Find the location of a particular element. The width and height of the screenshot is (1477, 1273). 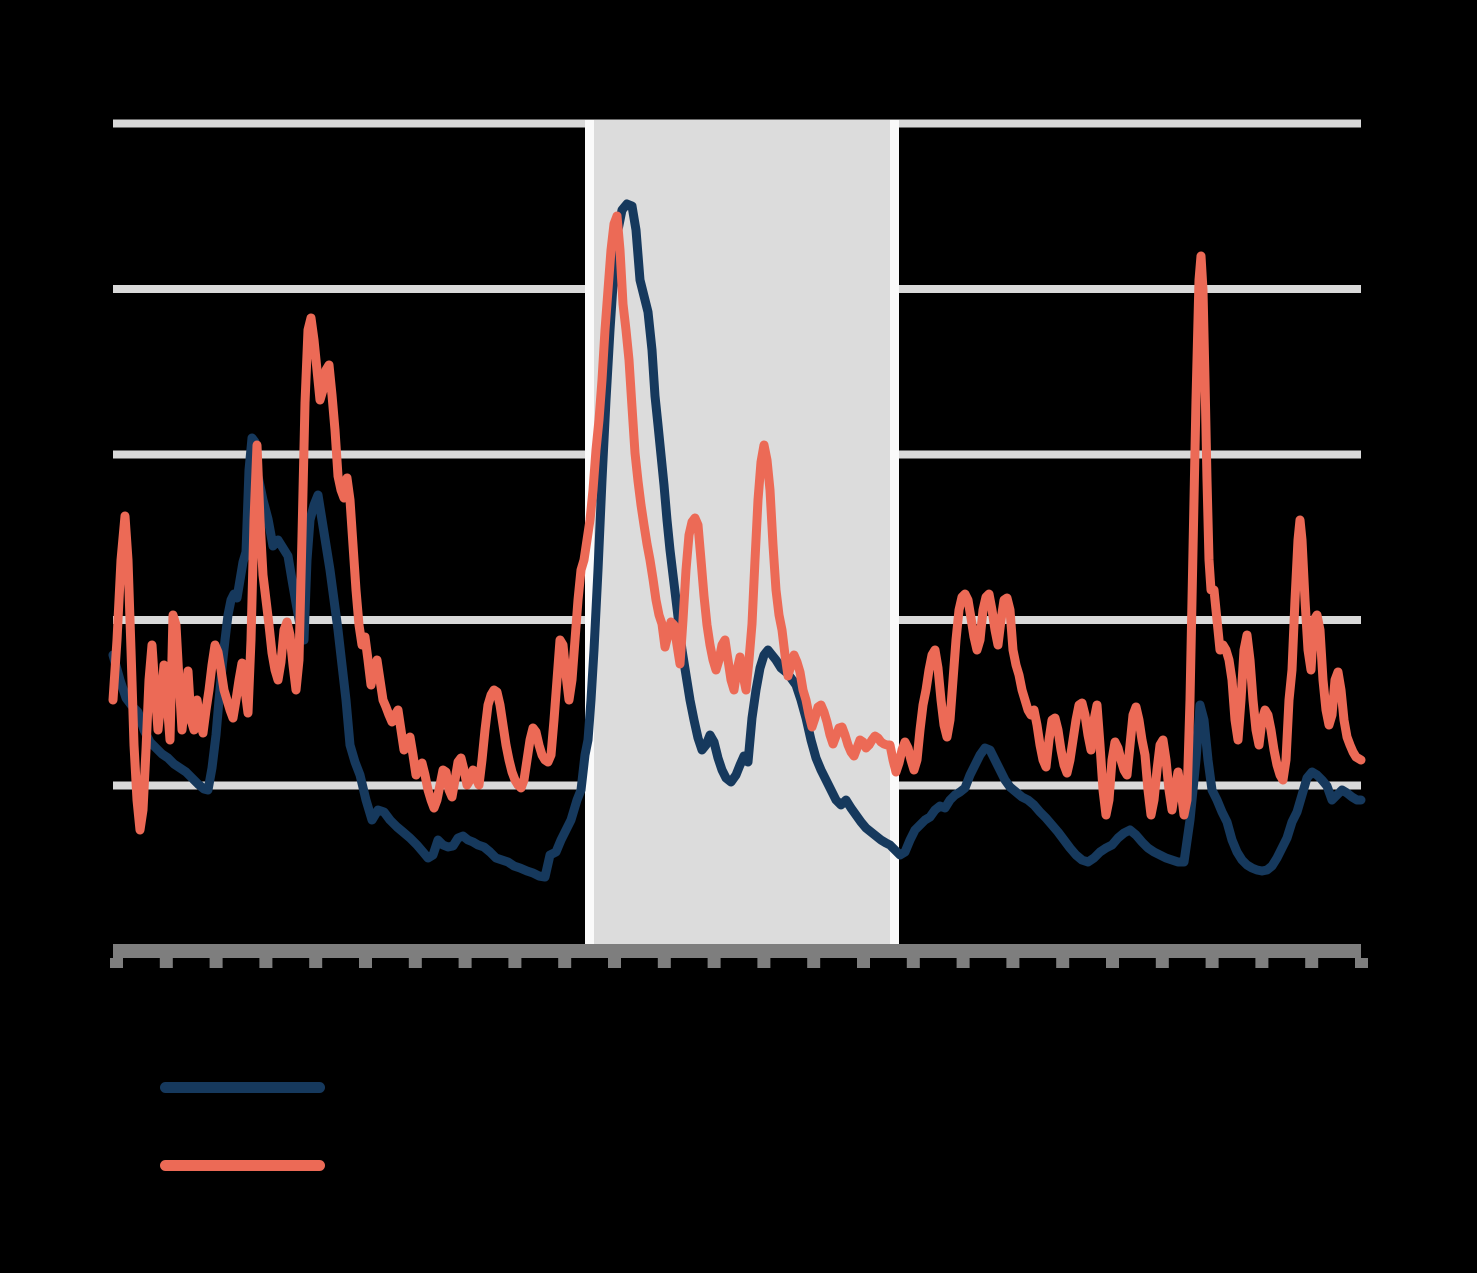

band-edge-right is located at coordinates (894, 533).